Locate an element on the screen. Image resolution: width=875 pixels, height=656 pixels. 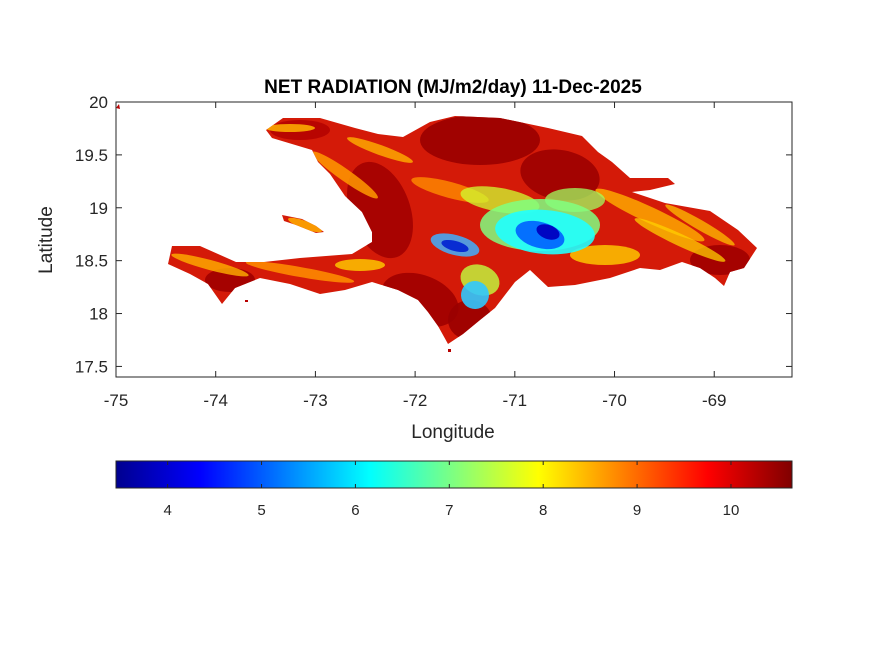
y-tick-label: 18 is located at coordinates (98, 314).